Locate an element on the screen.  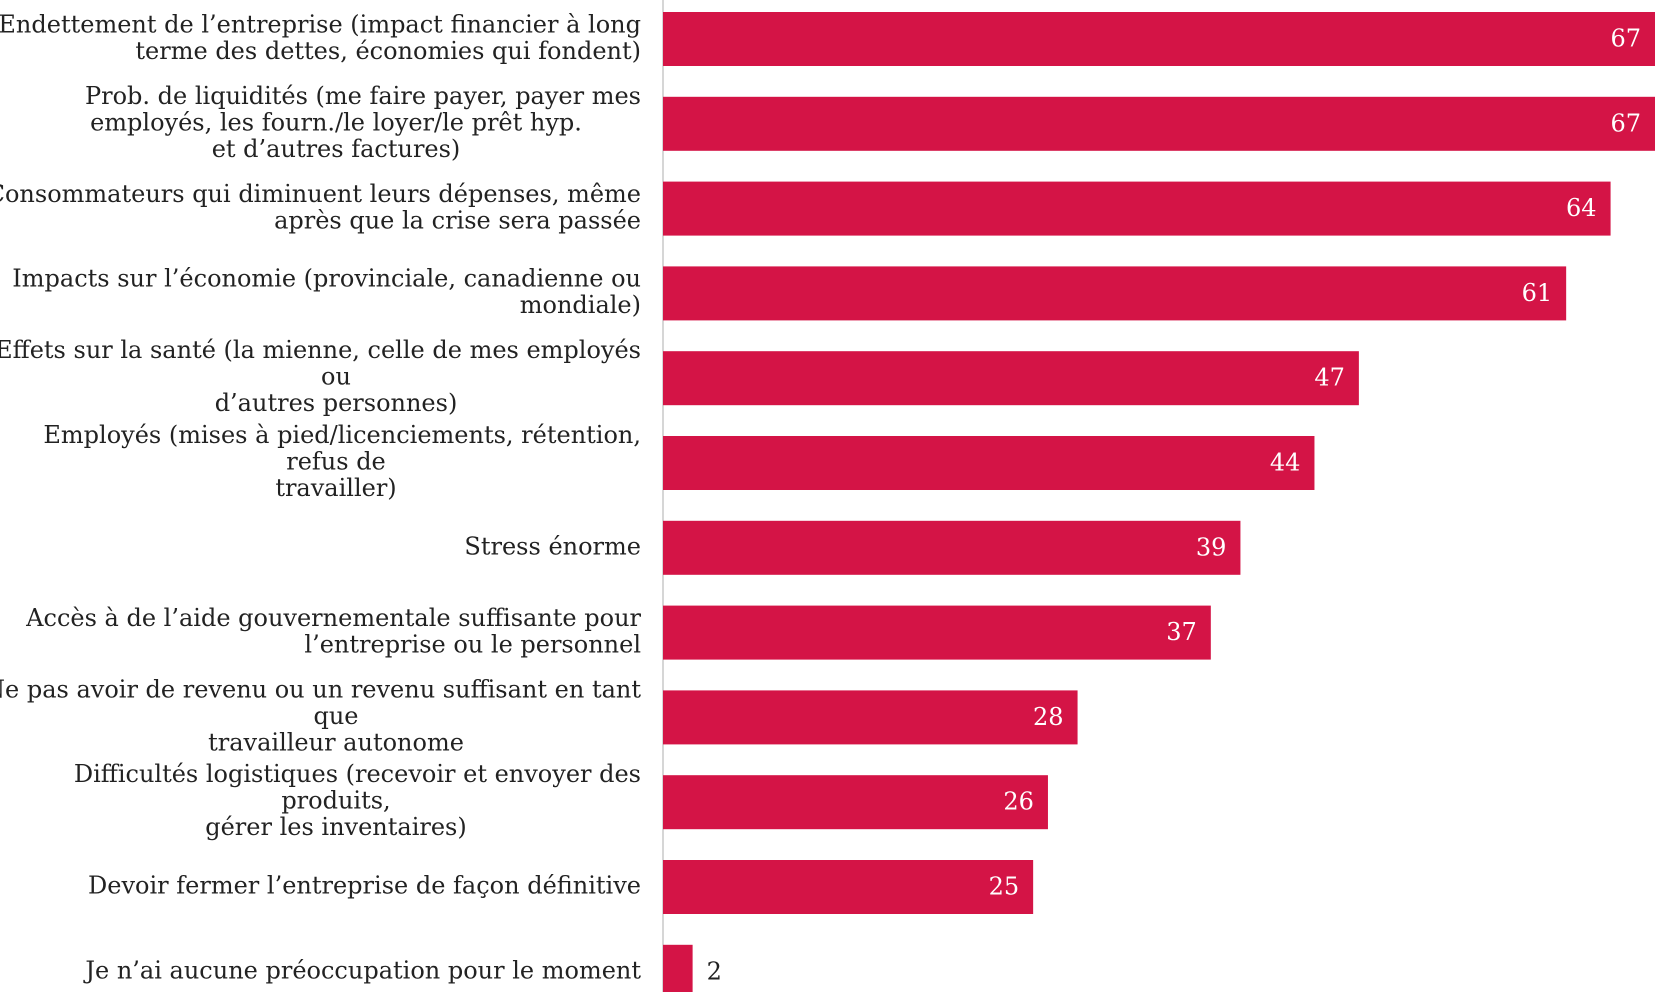
category-label-5-line-2: ou is located at coordinates (336, 377).